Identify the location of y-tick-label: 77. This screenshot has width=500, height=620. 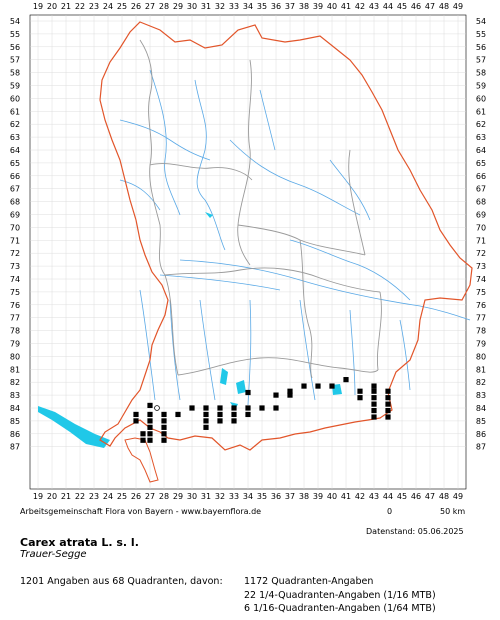
(481, 318).